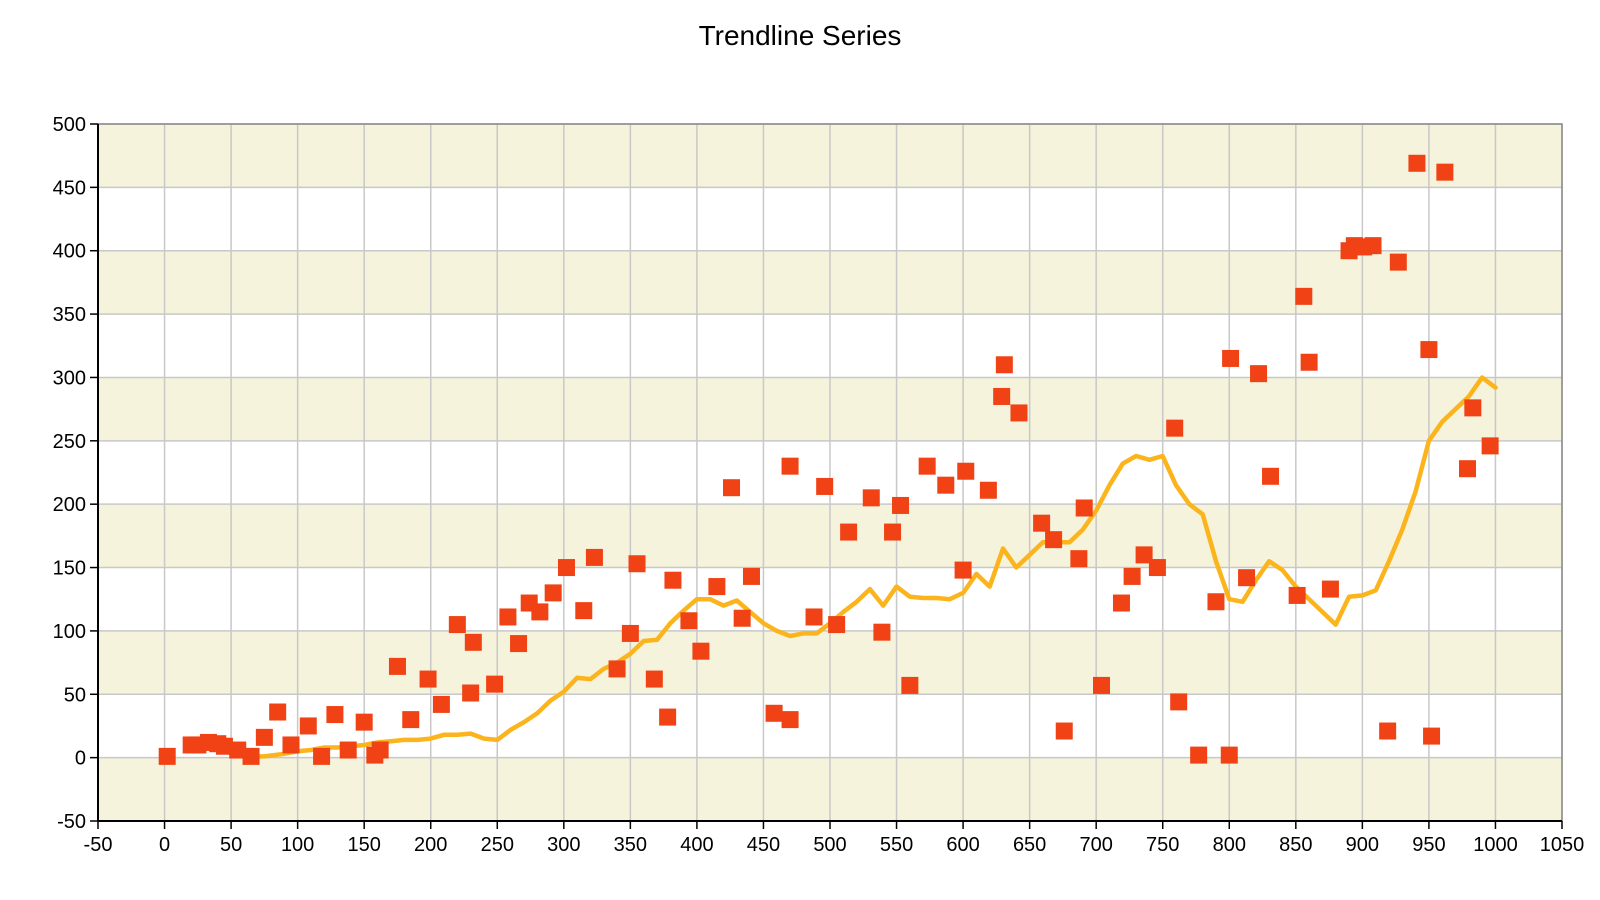 The image size is (1600, 900). I want to click on y-tick-label: 0, so click(80, 759).